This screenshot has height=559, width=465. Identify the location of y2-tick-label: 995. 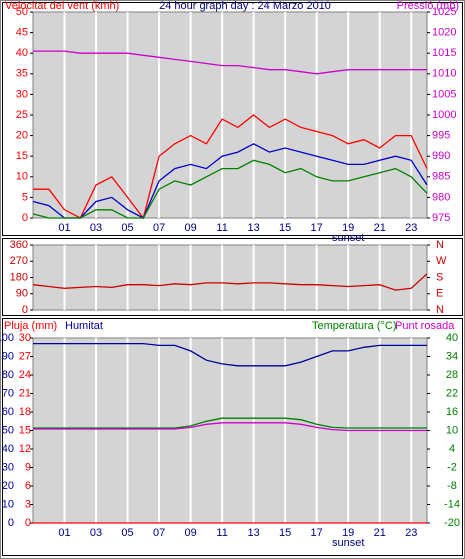
(441, 136).